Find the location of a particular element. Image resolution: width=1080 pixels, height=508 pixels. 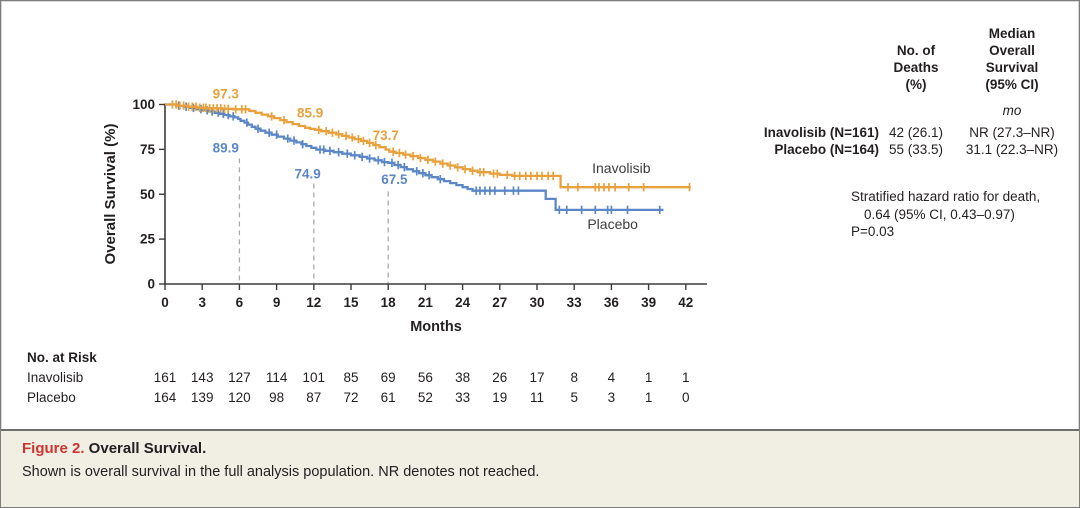

x-tick-label: 15 is located at coordinates (351, 302).